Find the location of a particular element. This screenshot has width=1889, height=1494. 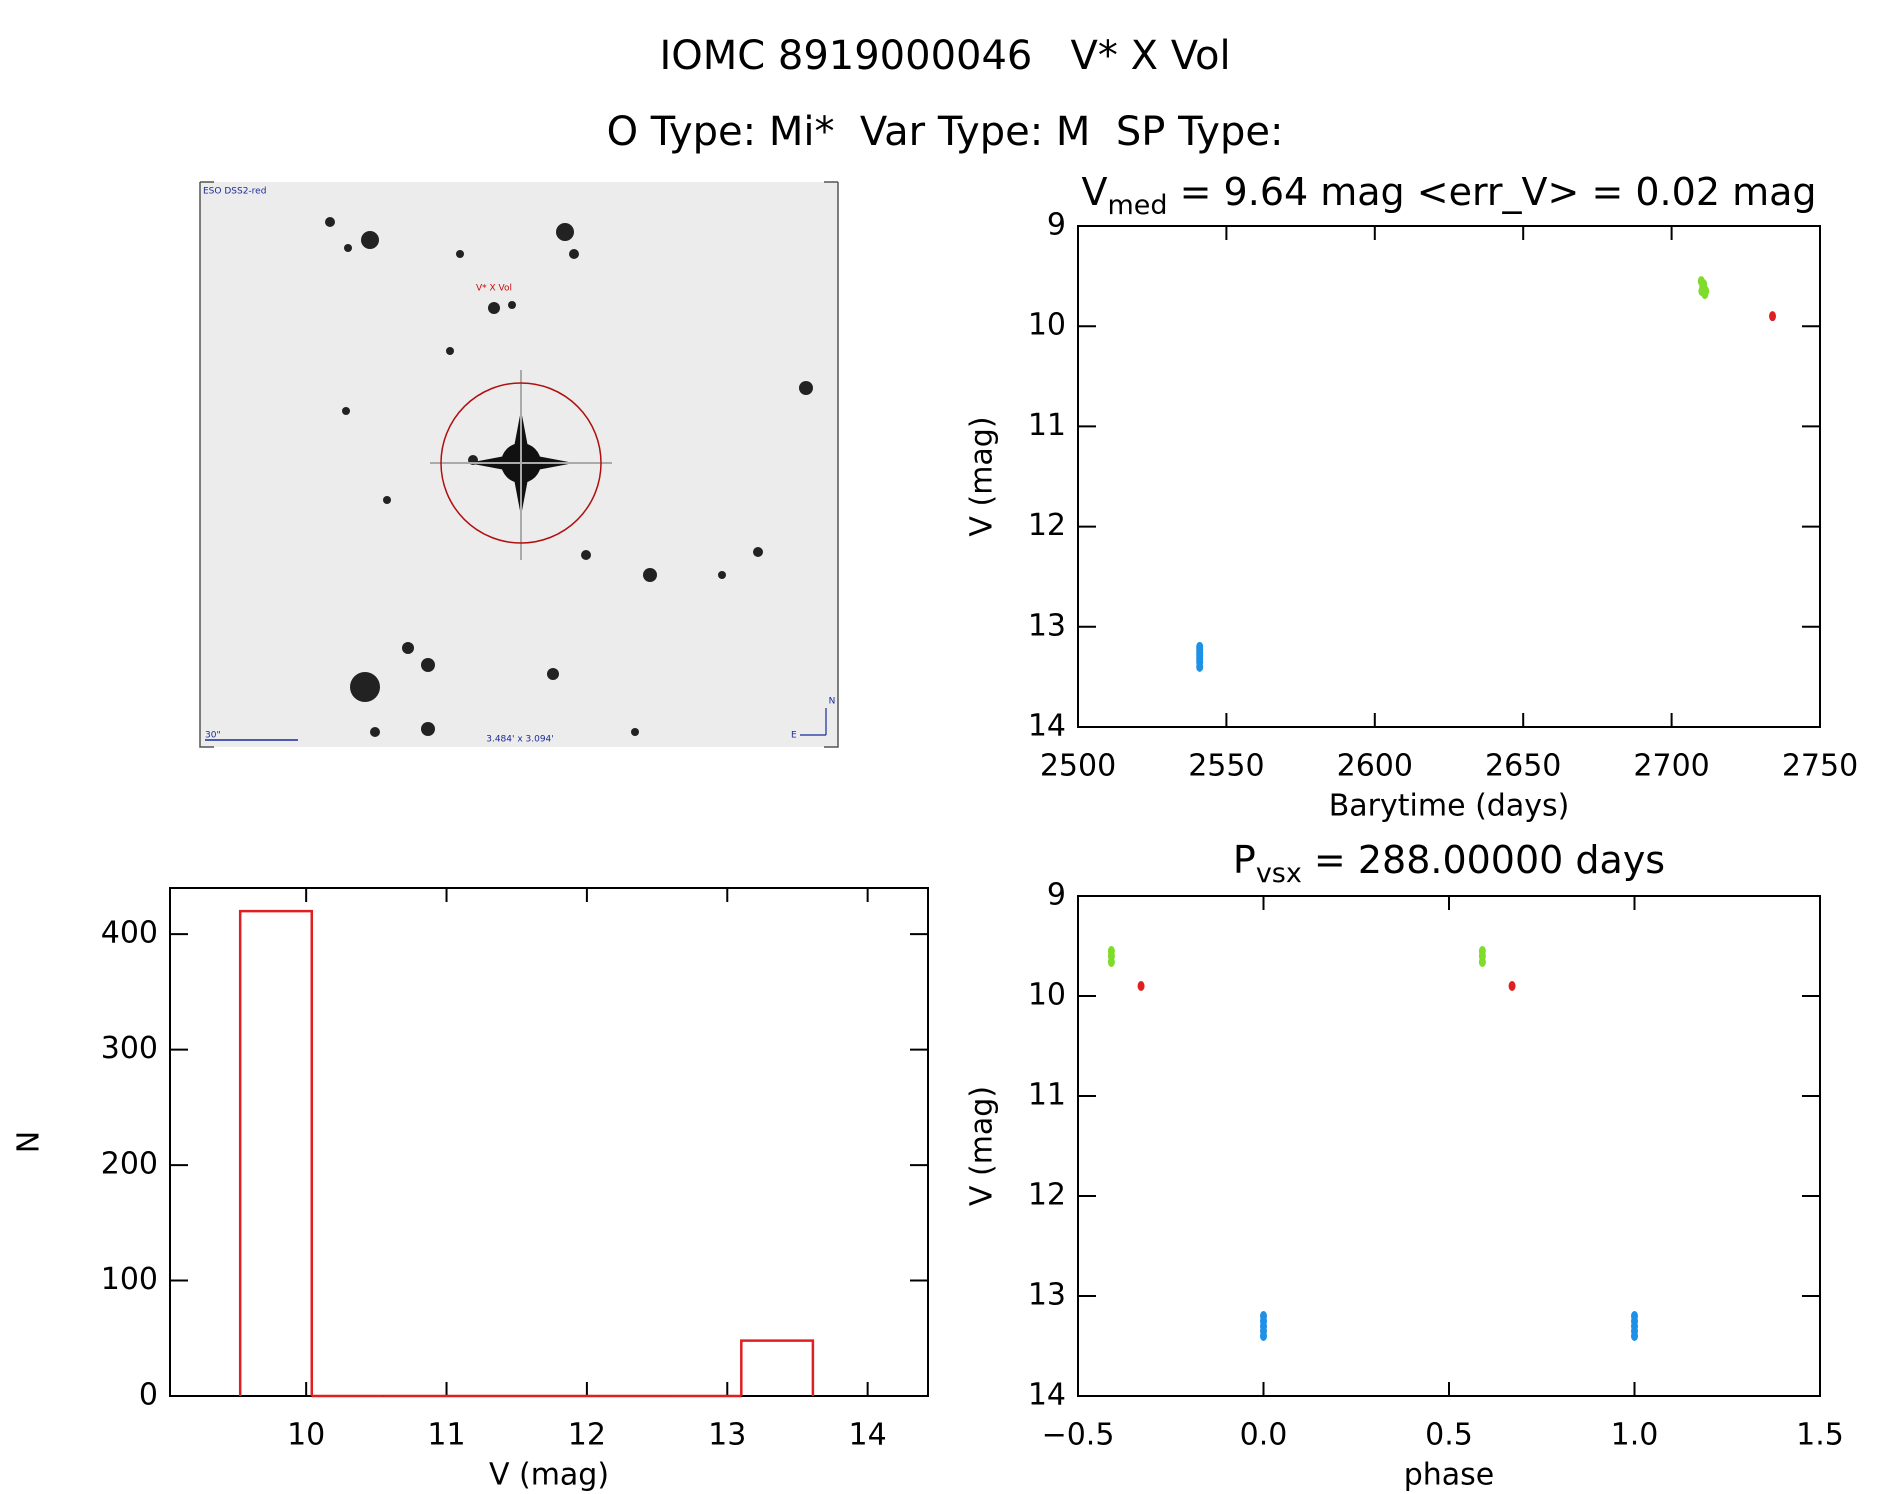

y-tick-label: 0 is located at coordinates (148, 1395).